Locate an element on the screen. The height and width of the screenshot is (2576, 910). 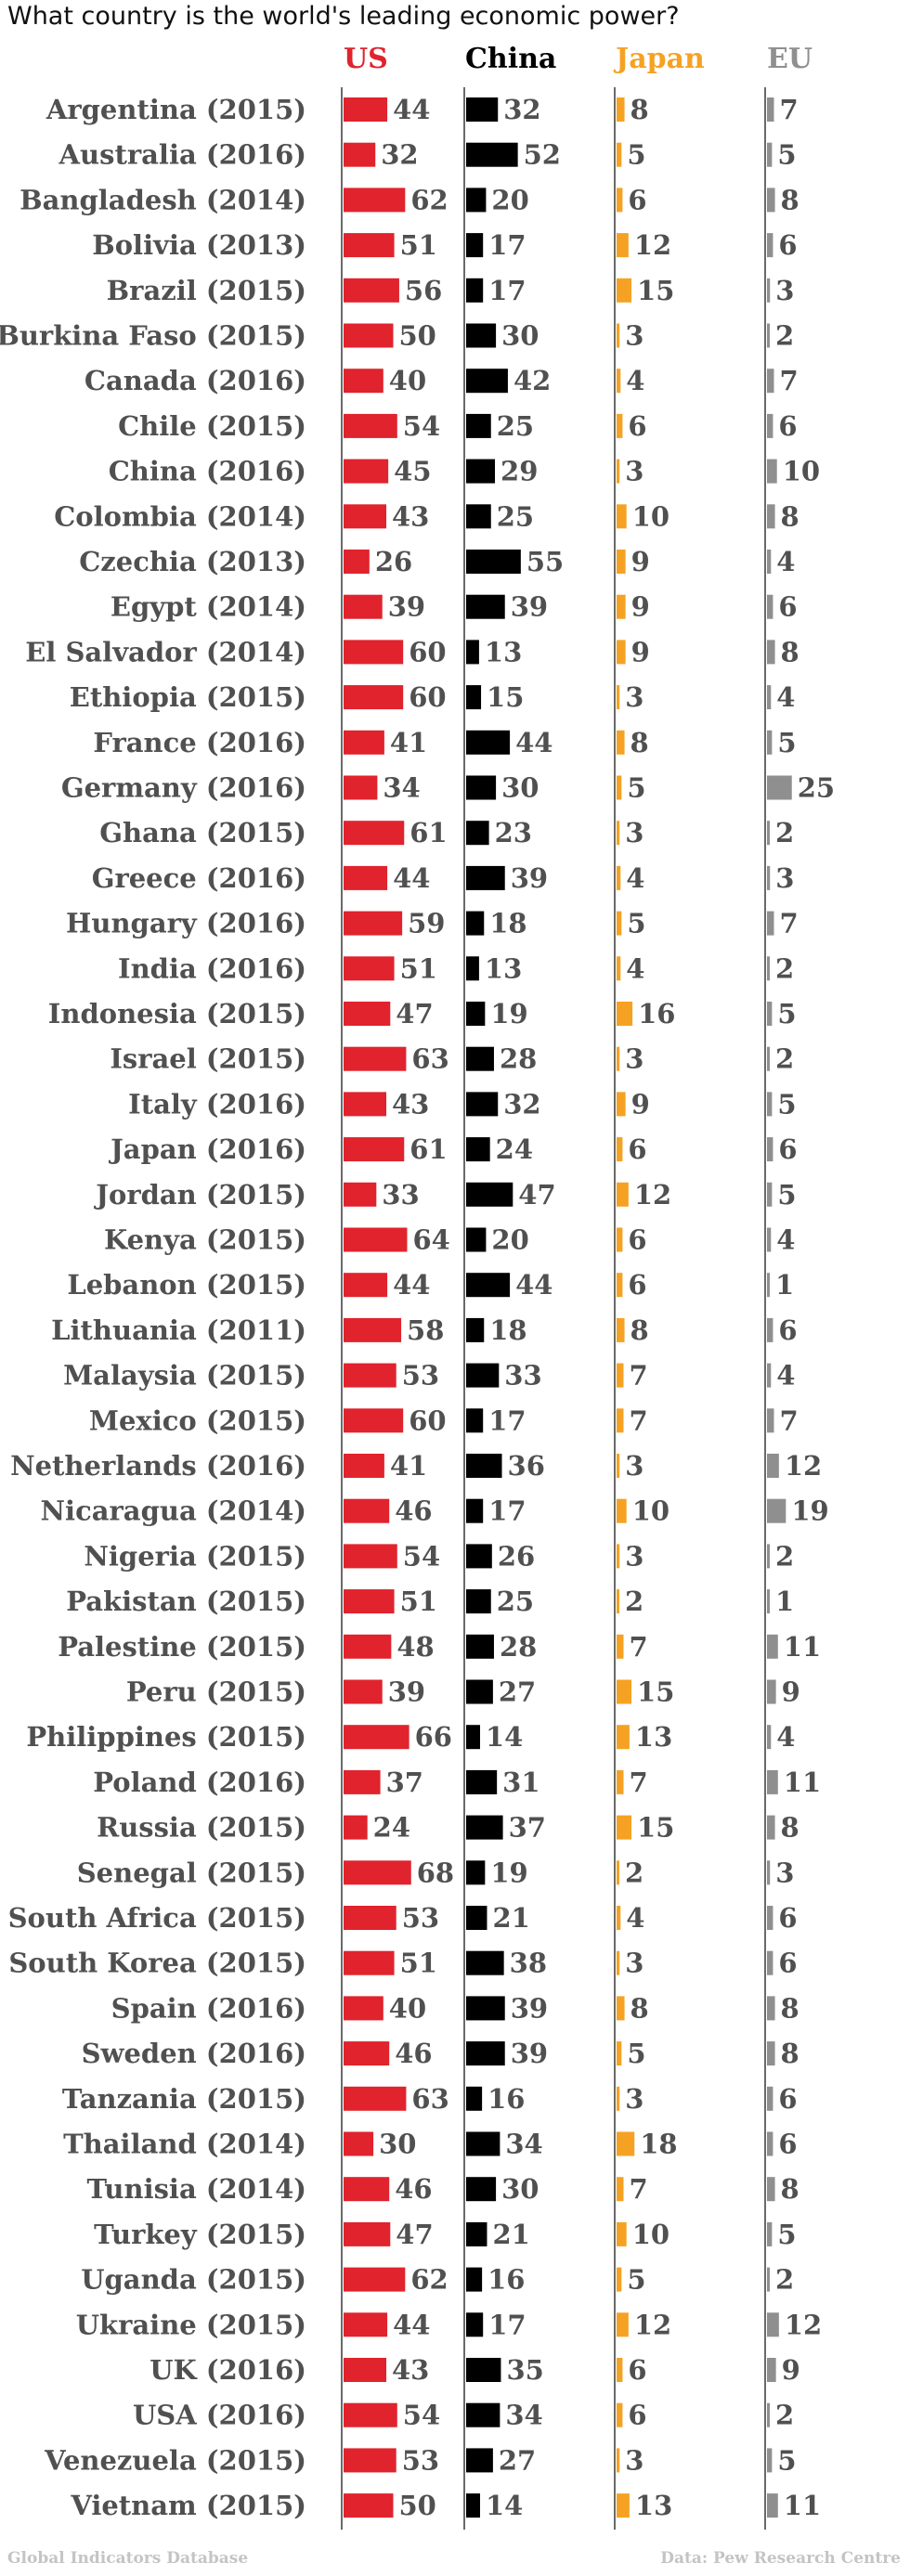
value-label-eu: 7 is located at coordinates (788, 923).